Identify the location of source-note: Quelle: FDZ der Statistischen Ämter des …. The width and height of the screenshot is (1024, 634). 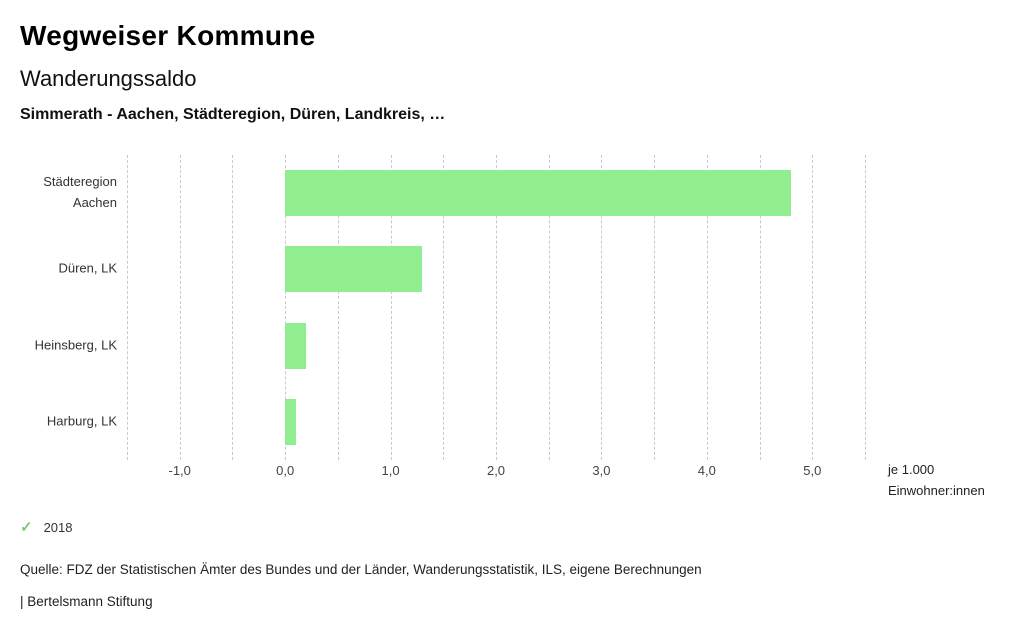
(361, 569).